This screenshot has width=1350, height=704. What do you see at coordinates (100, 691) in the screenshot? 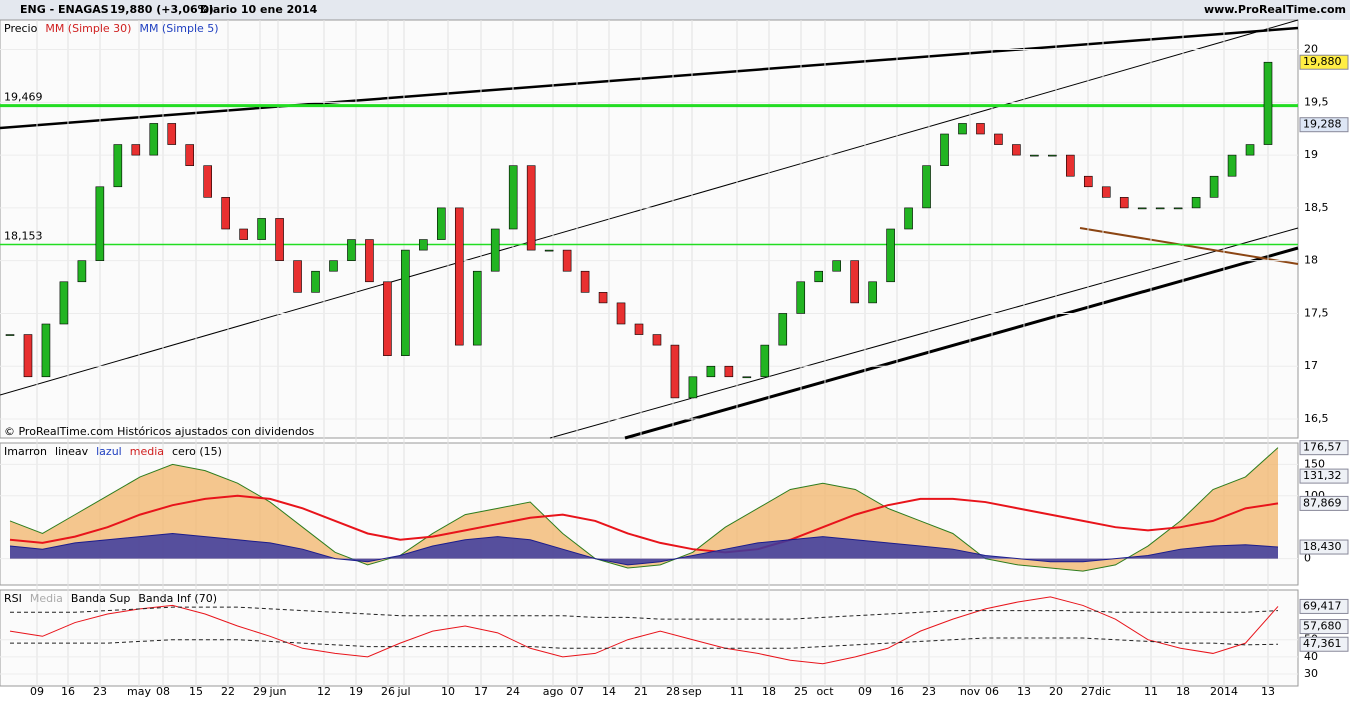
I see `x-tick-label: 23` at bounding box center [100, 691].